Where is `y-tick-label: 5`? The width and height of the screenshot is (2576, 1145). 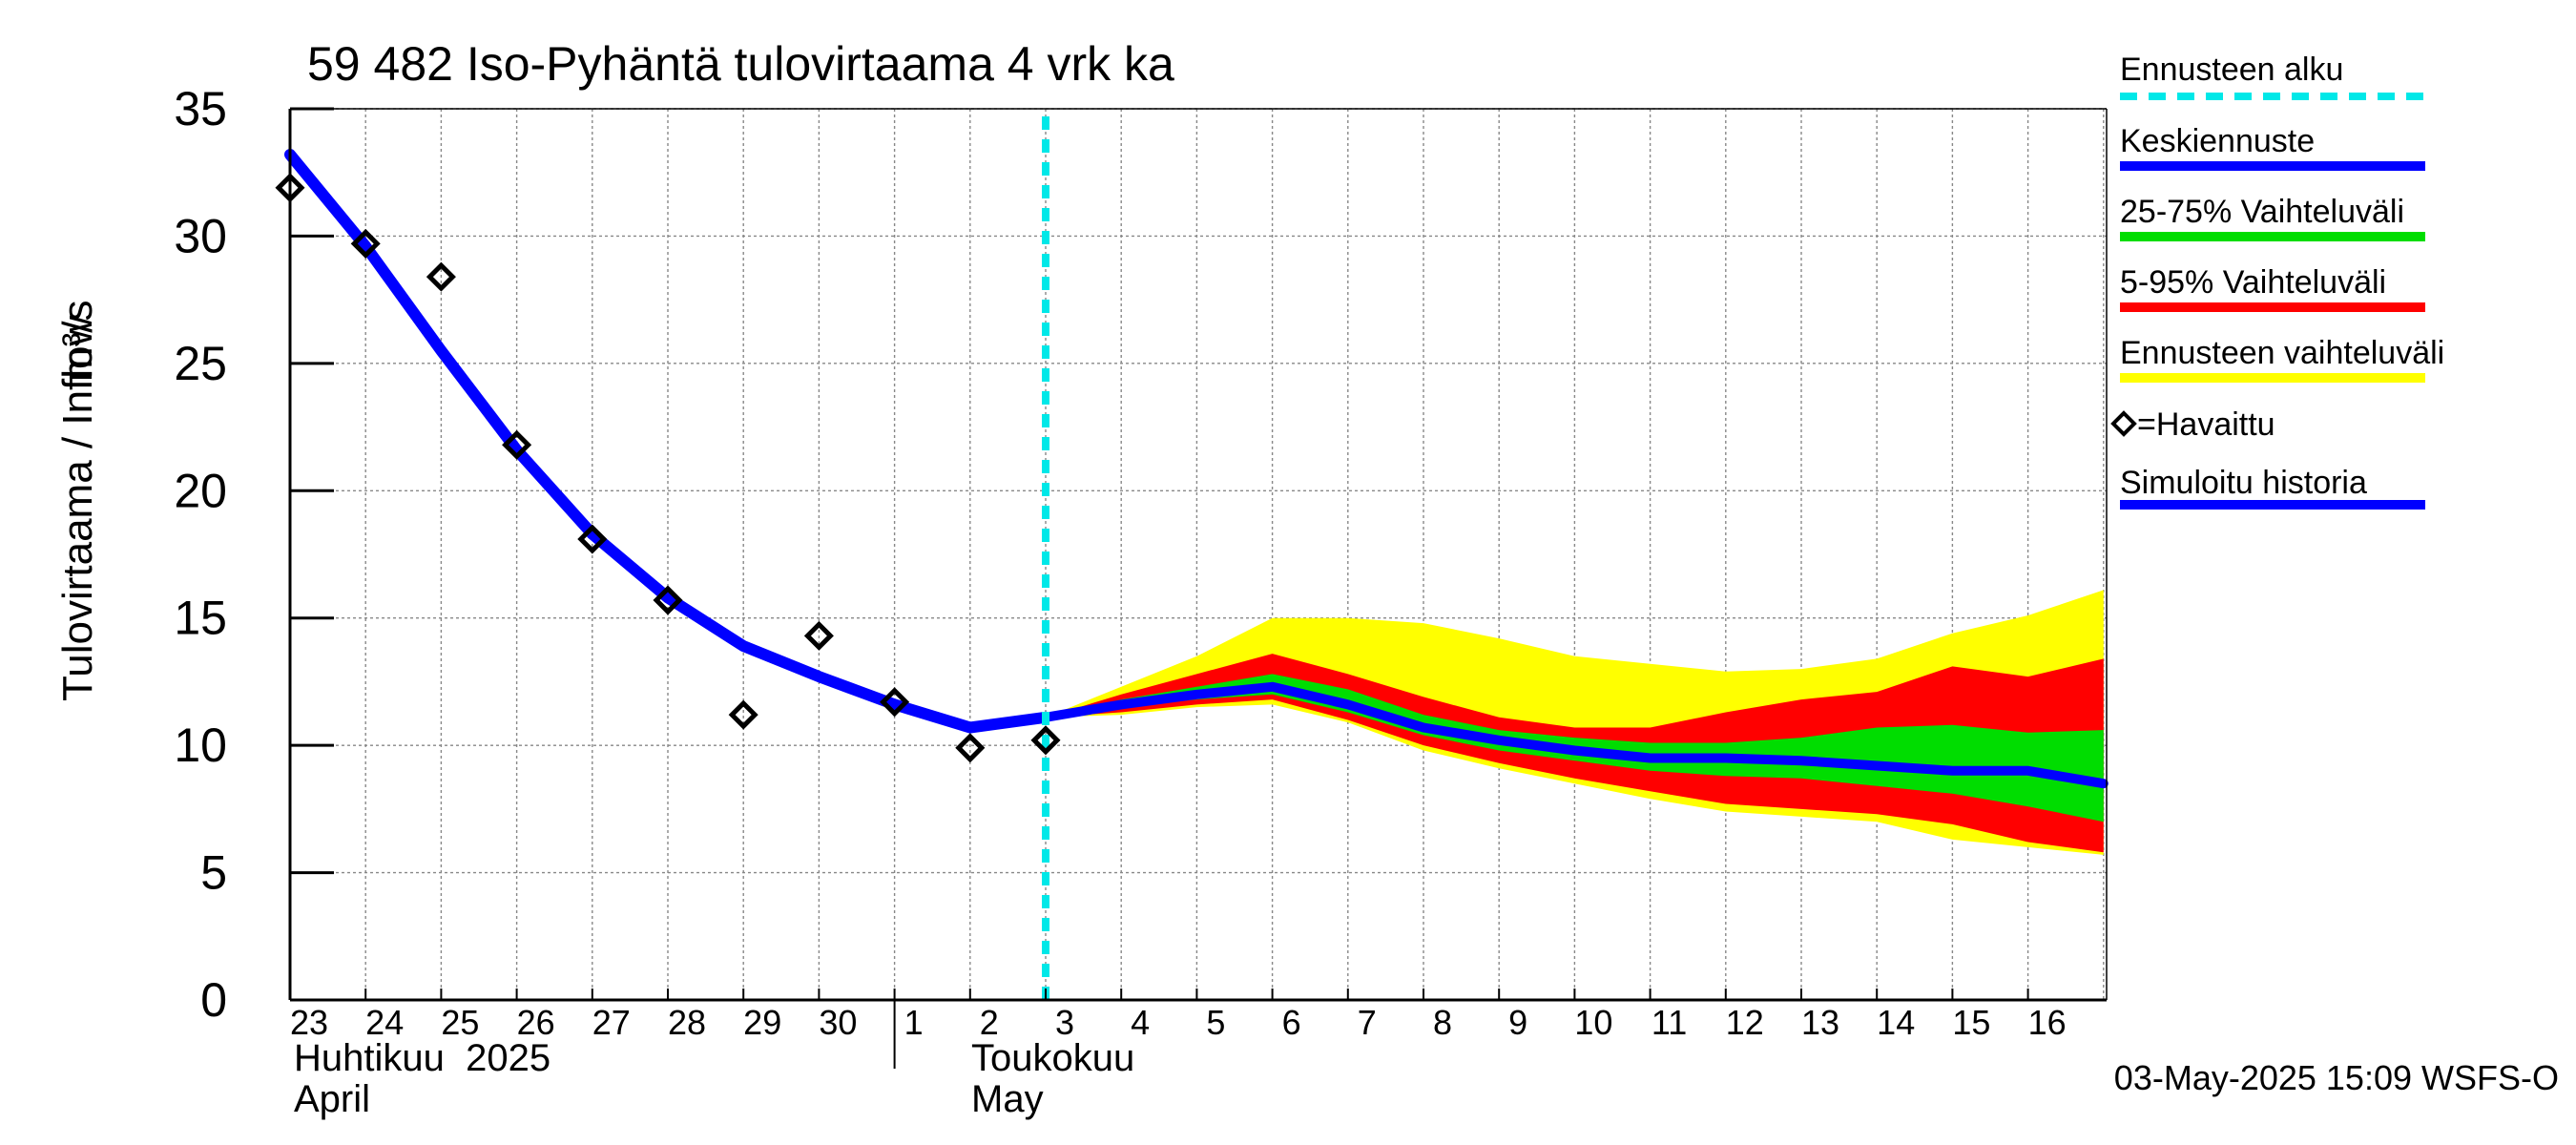
y-tick-label: 5 is located at coordinates (213, 873).